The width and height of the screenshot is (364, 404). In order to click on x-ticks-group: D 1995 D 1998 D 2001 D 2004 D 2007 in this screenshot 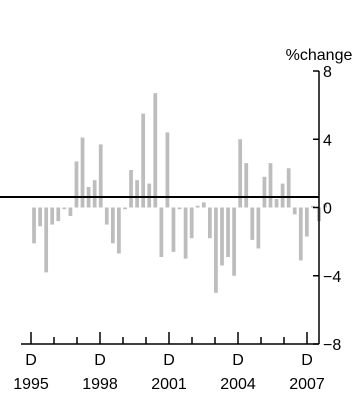, I will do `click(169, 362)`.